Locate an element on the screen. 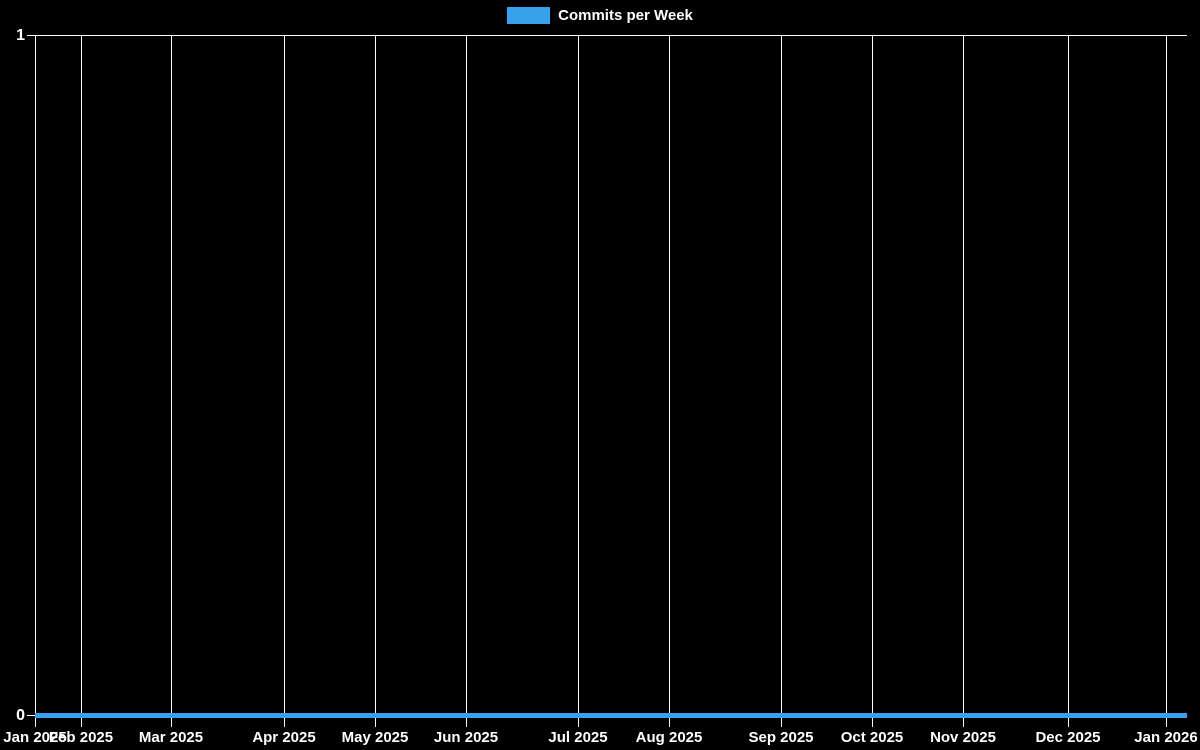 The width and height of the screenshot is (1200, 750). x-axis-tick-label: Jan 2026 is located at coordinates (1166, 737).